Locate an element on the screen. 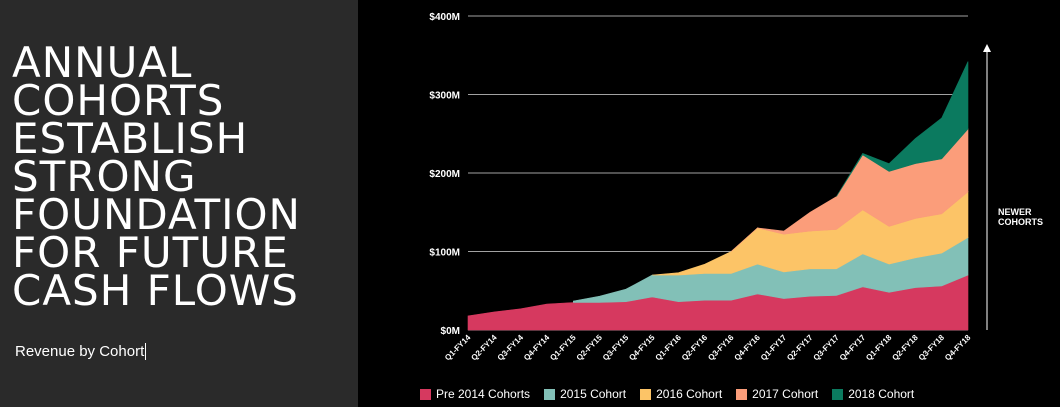 This screenshot has height=407, width=1060. y-tick-label: $100M is located at coordinates (444, 253).